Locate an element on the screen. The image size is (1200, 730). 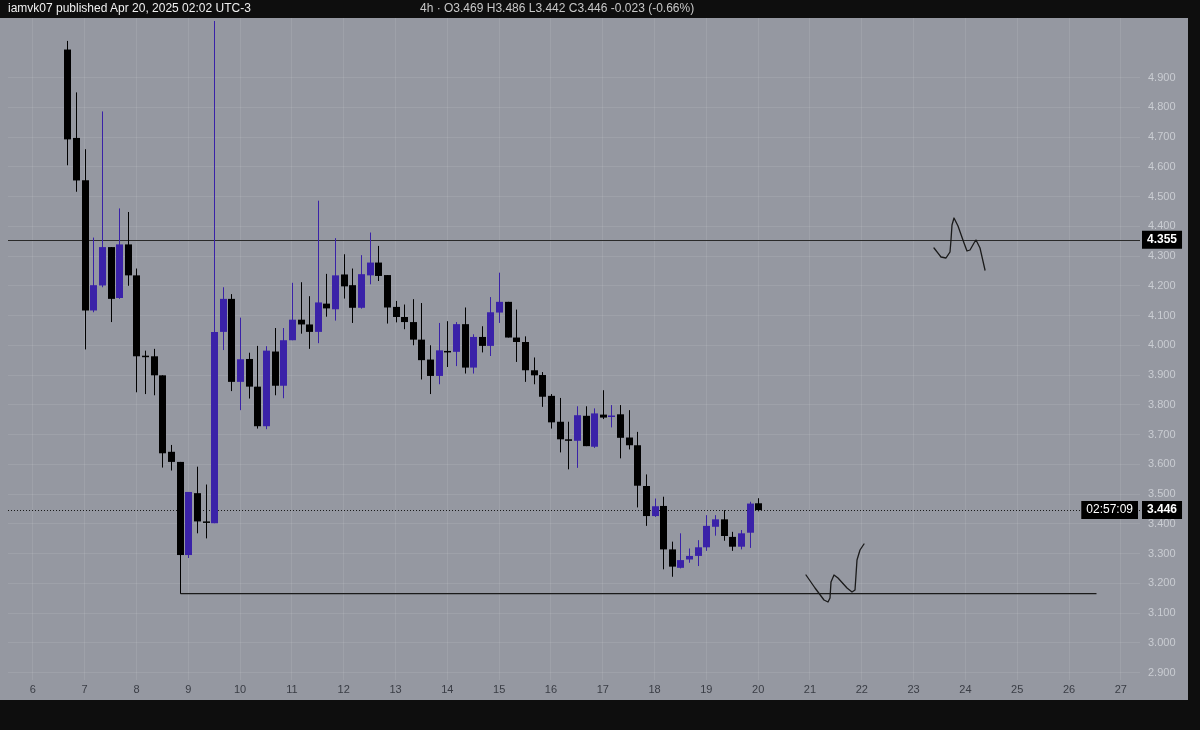
x-tick-label: 9 is located at coordinates (188, 688).